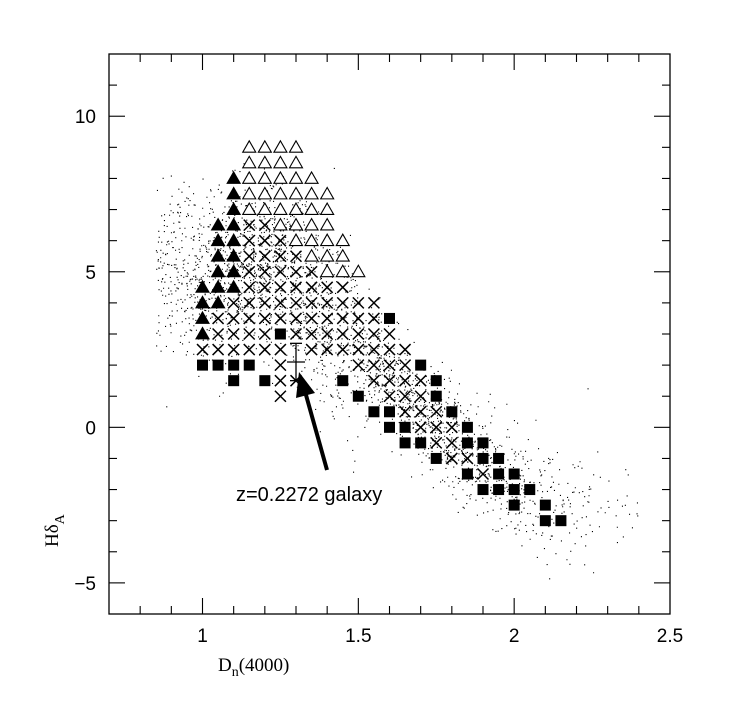  Describe the element at coordinates (85, 117) in the screenshot. I see `y-tick-label: 10` at that location.